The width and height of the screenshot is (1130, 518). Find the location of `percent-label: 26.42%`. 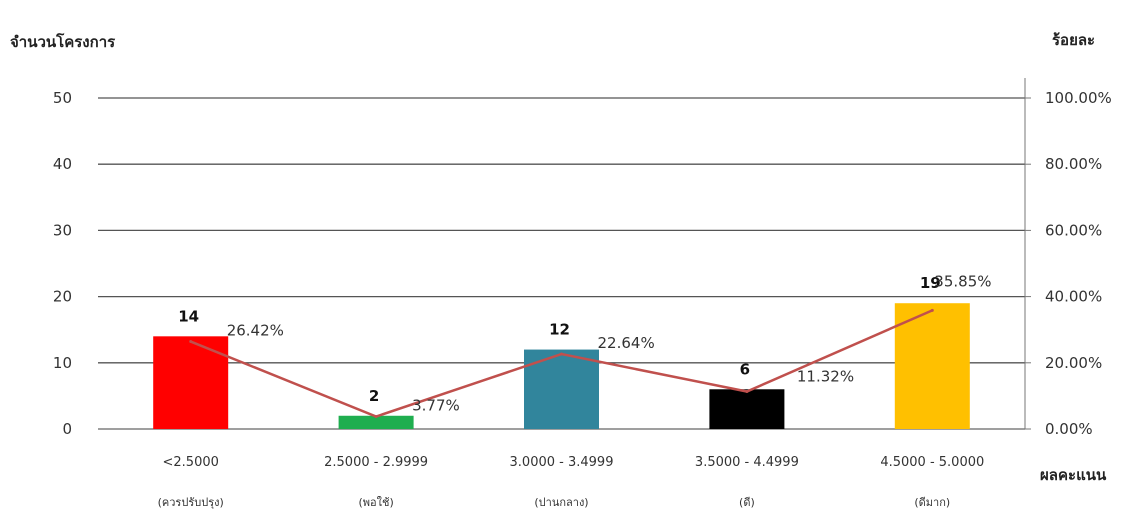

percent-label: 26.42% is located at coordinates (255, 331).